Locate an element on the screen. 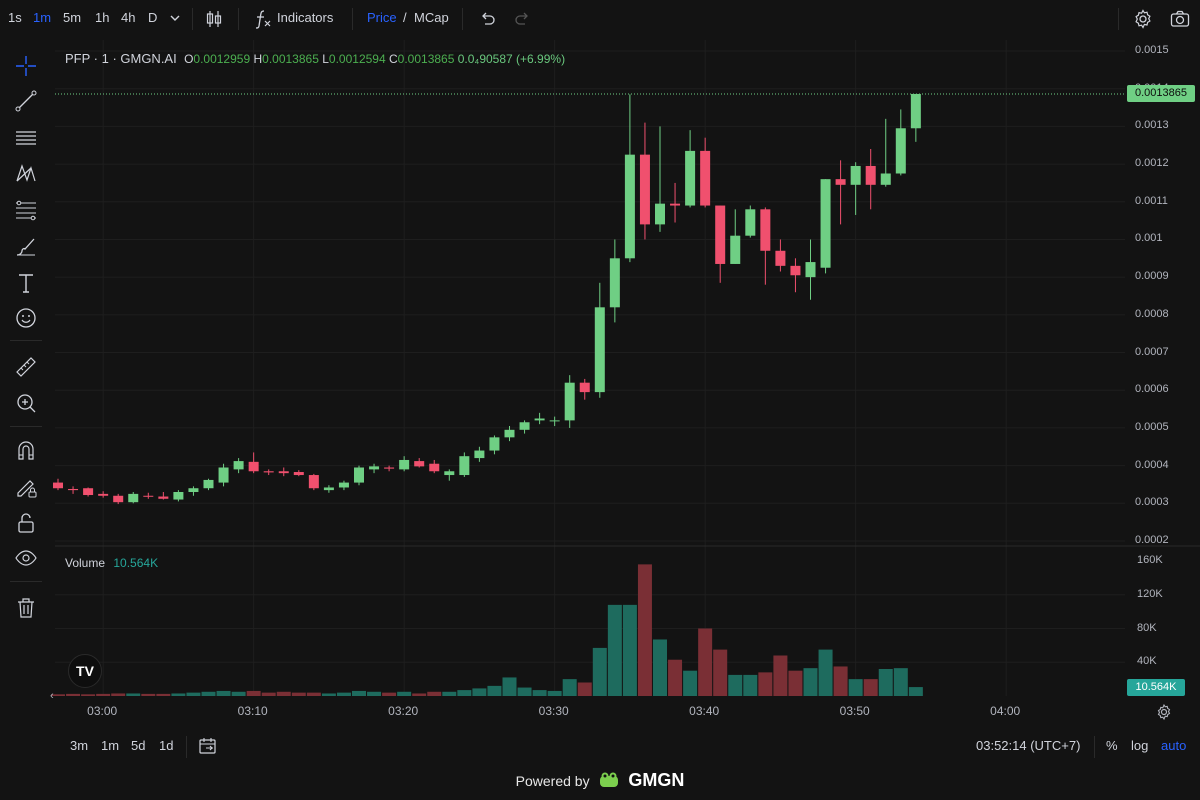  timeframe-1h: 1h is located at coordinates (102, 17).